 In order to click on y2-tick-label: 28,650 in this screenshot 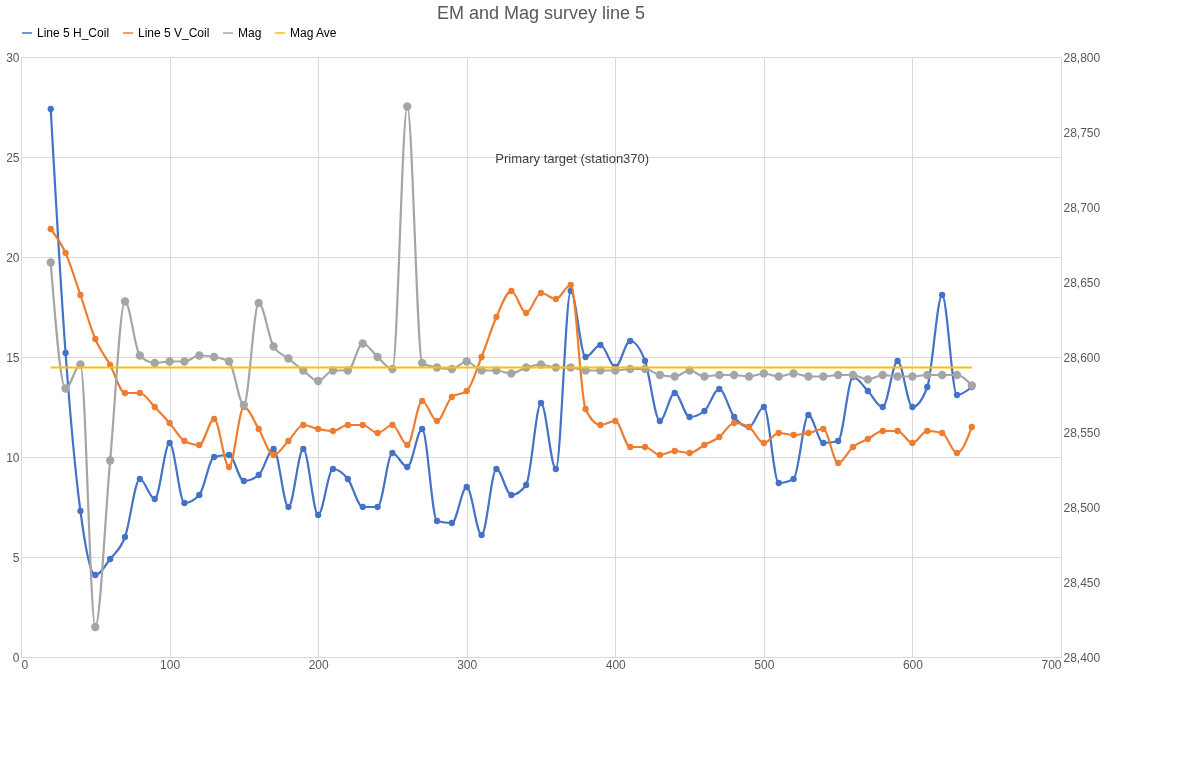, I will do `click(1082, 282)`.